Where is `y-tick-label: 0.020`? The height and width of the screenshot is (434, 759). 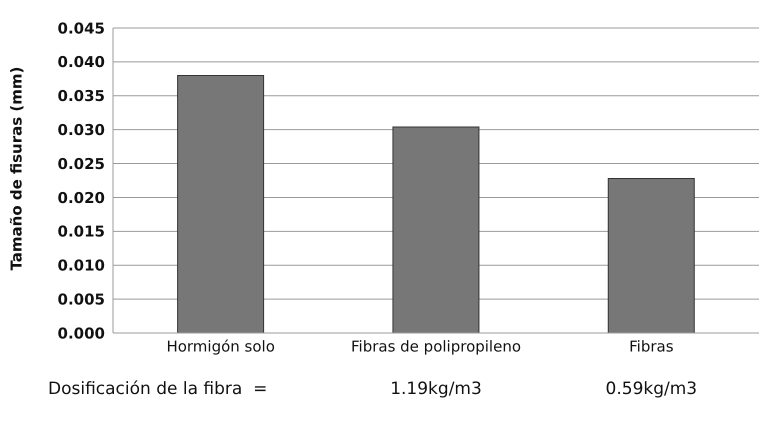 y-tick-label: 0.020 is located at coordinates (81, 197).